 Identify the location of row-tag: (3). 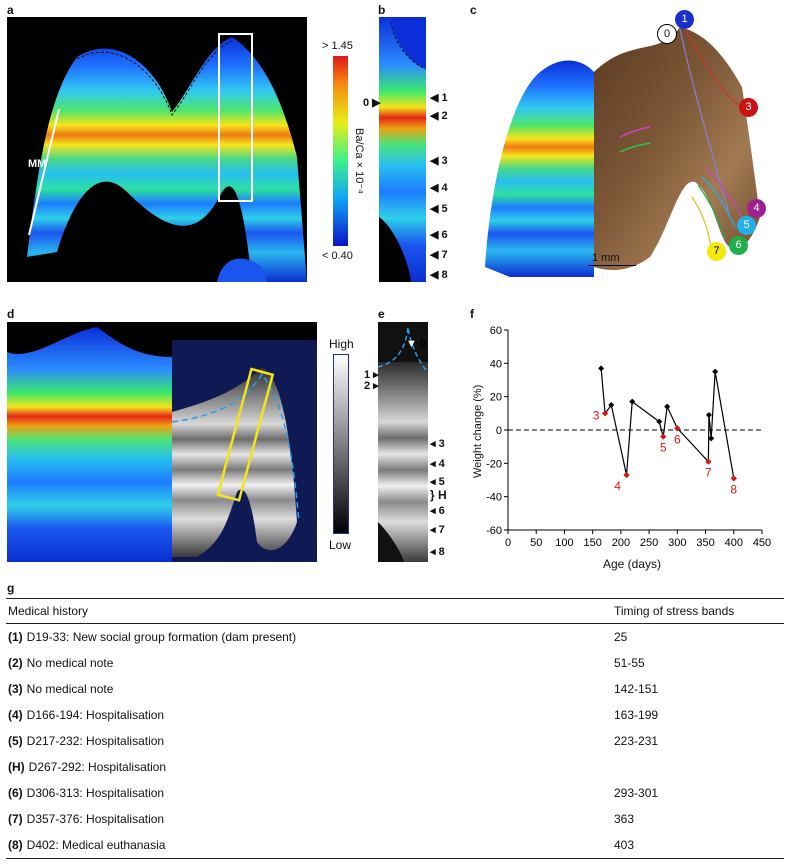
(15, 689).